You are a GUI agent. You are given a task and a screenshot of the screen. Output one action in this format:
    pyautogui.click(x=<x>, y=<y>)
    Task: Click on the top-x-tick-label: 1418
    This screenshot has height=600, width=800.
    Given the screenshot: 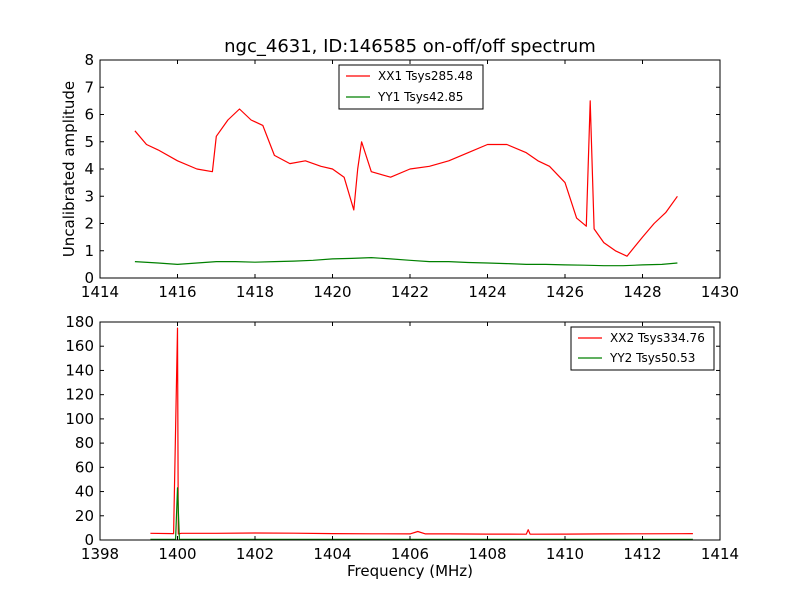 What is the action you would take?
    pyautogui.click(x=255, y=292)
    